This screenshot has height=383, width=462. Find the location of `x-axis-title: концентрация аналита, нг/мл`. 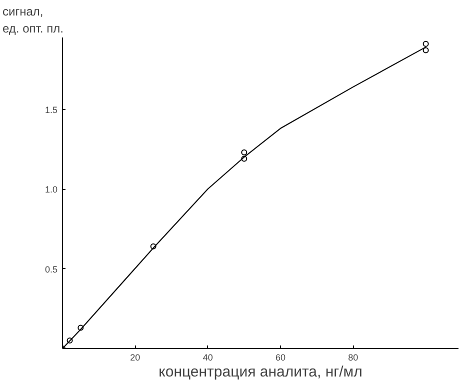

x-axis-title: концентрация аналита, нг/мл is located at coordinates (260, 372).